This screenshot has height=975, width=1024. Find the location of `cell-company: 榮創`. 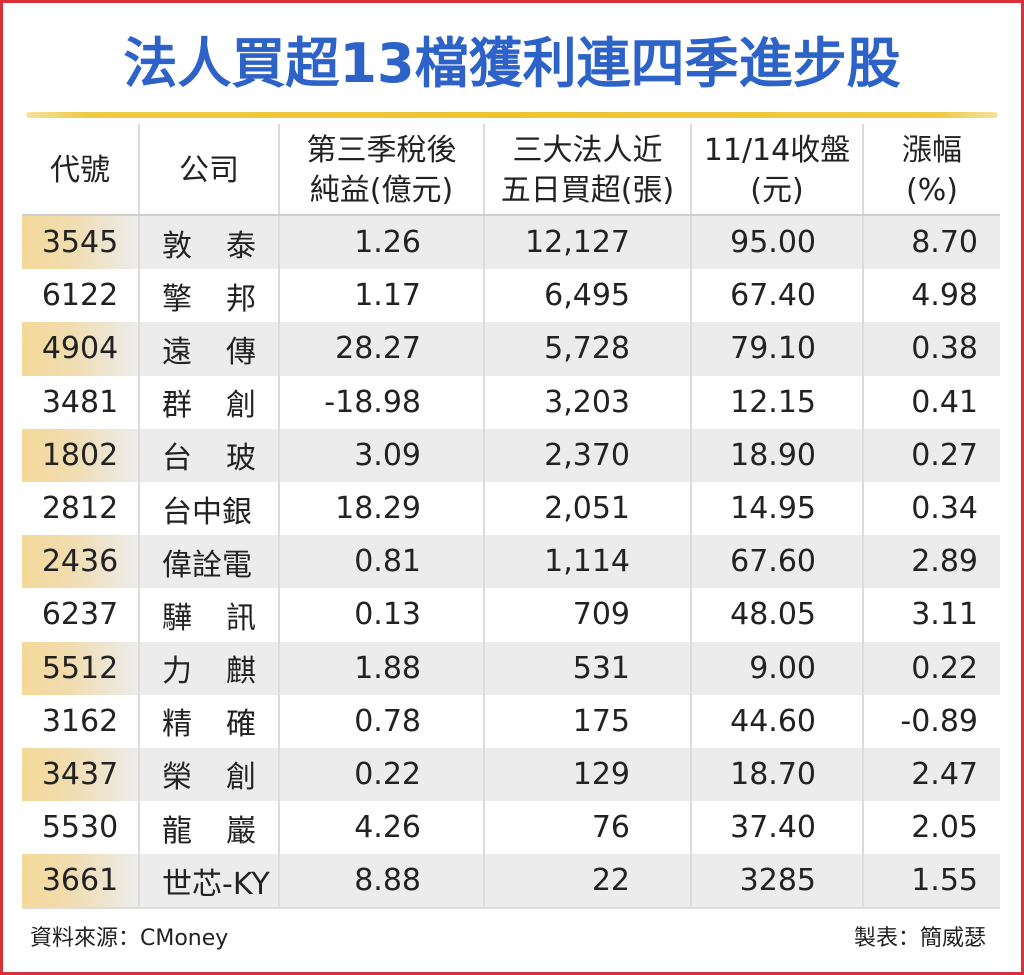

cell-company: 榮創 is located at coordinates (210, 774).